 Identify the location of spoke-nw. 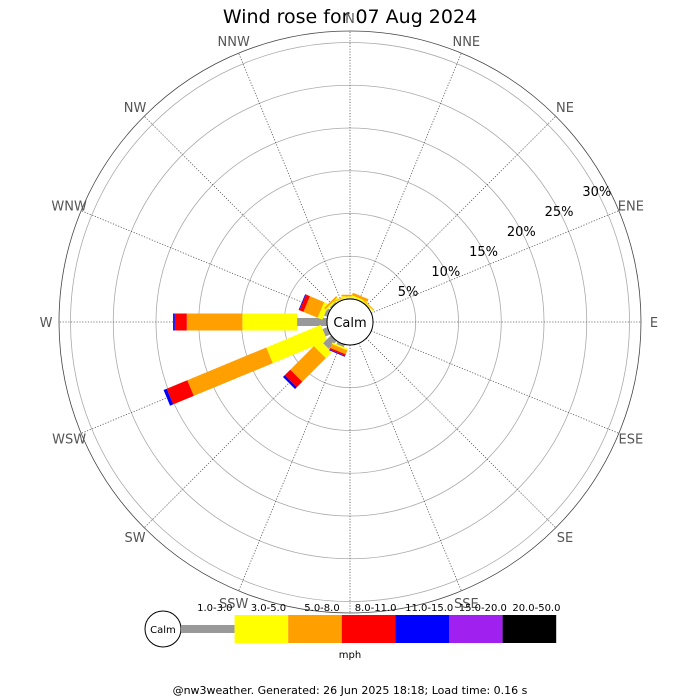
(239, 211).